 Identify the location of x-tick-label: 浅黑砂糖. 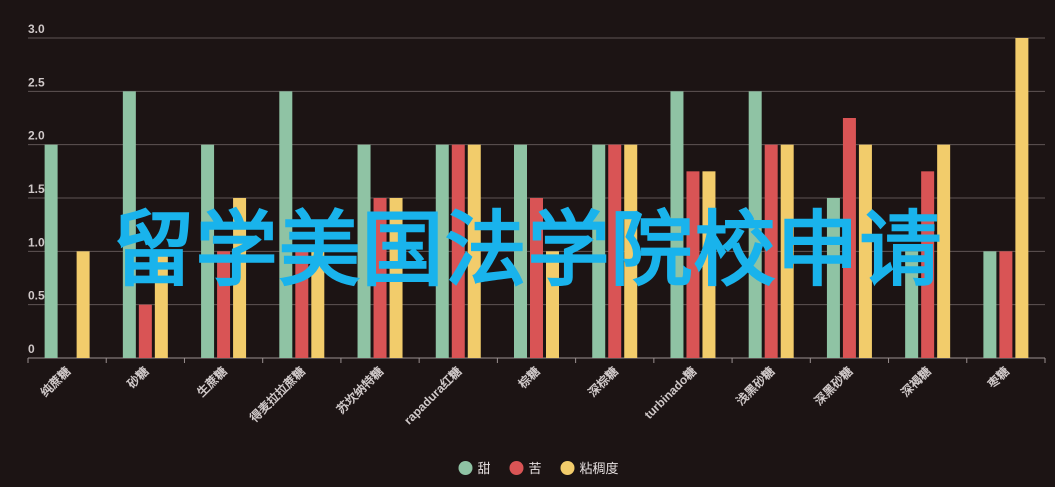
(755, 386).